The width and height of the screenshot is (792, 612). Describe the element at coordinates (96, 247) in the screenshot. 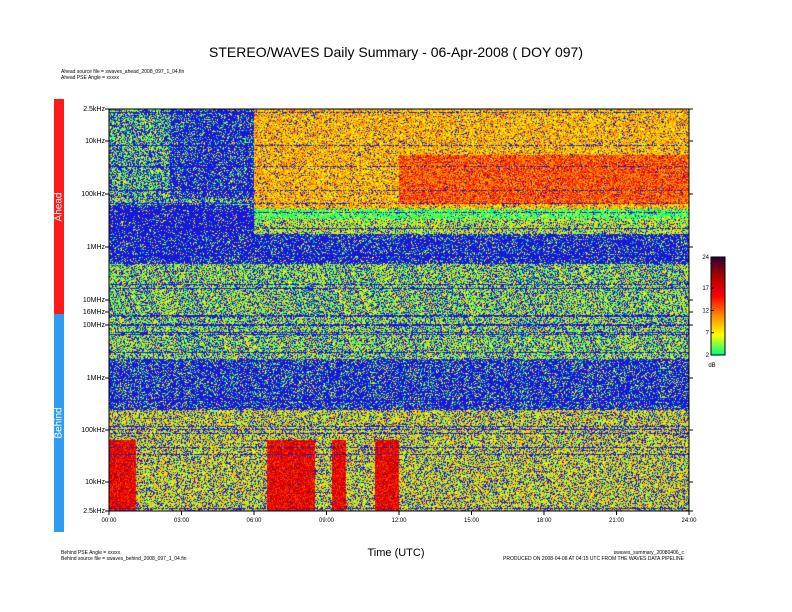

I see `ahead-y-tick-label: 1MHz` at that location.